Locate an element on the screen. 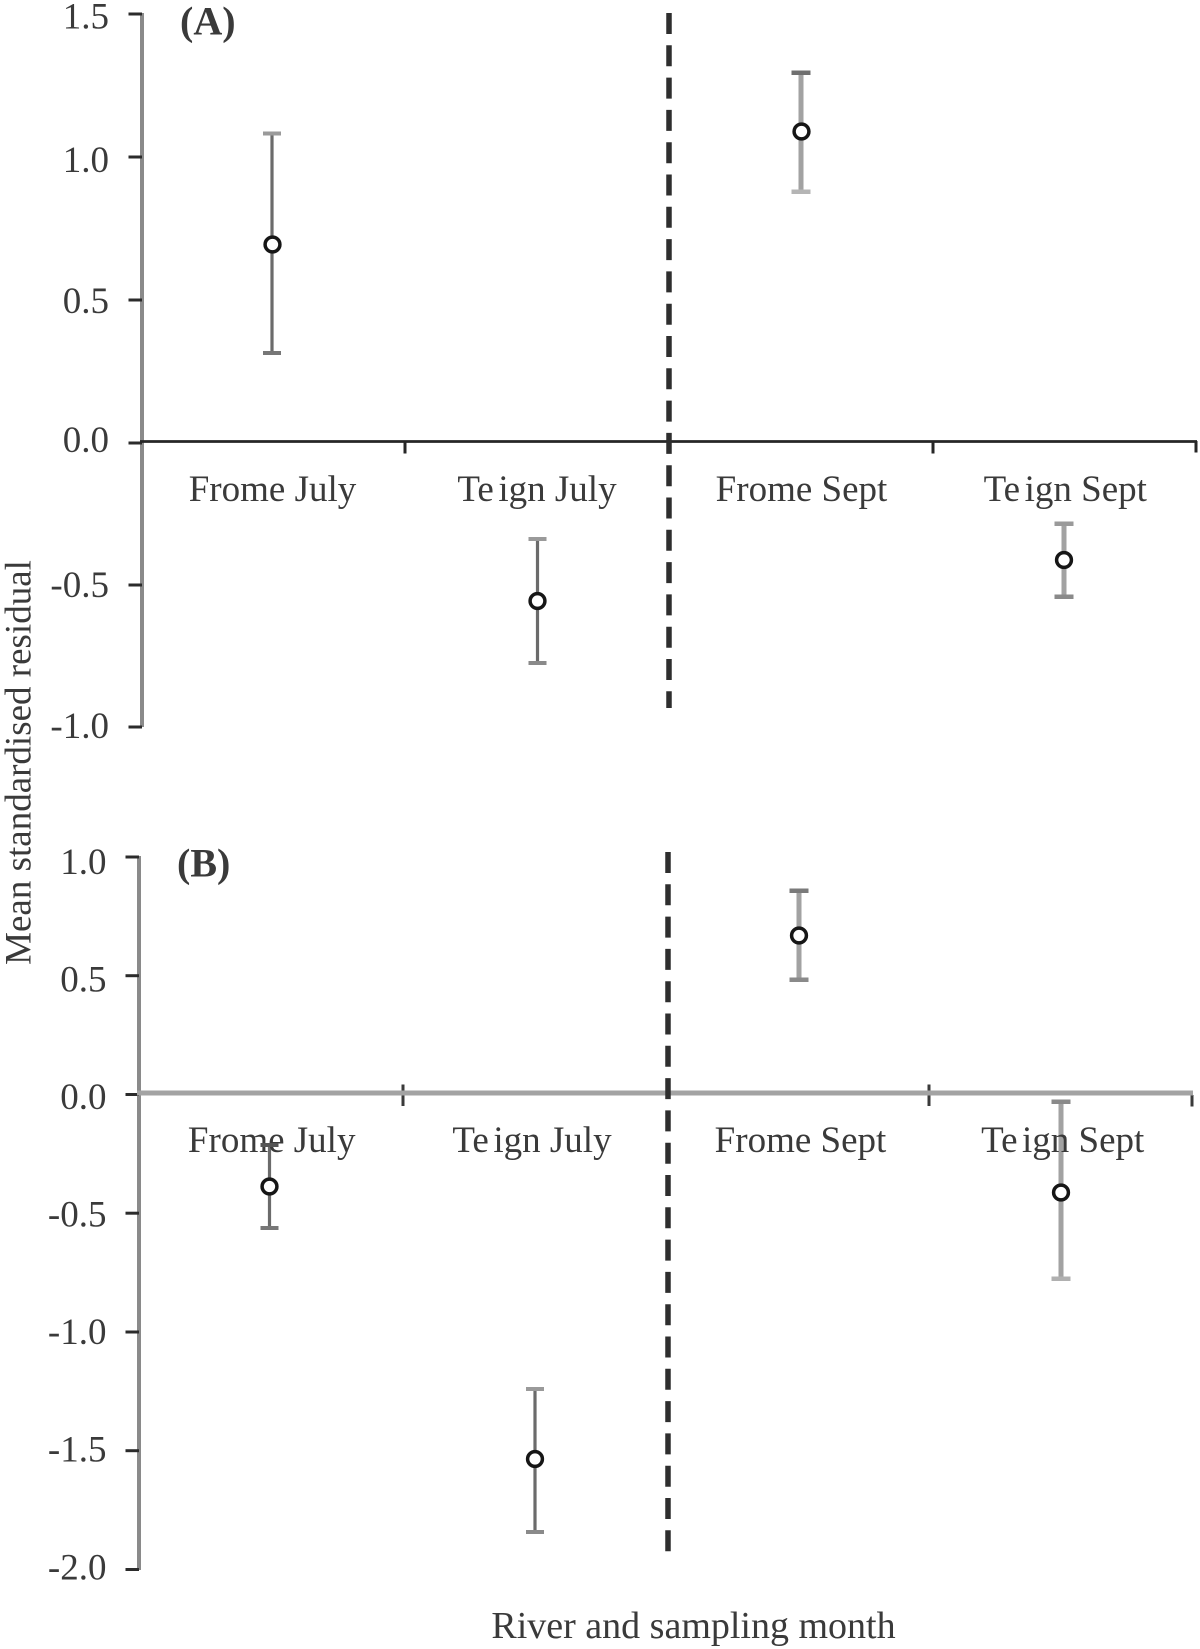  svg-text: 1.5 is located at coordinates (86, 19).